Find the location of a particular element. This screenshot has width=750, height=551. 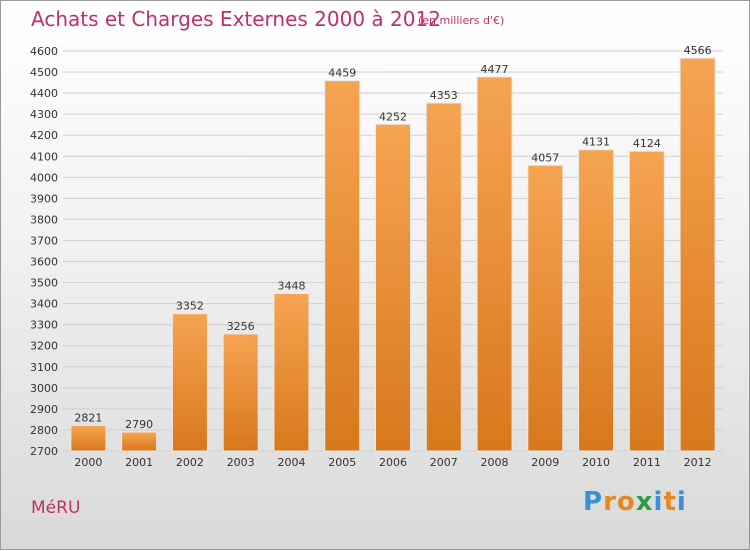

y-tick-label: 4400 is located at coordinates (44, 93).